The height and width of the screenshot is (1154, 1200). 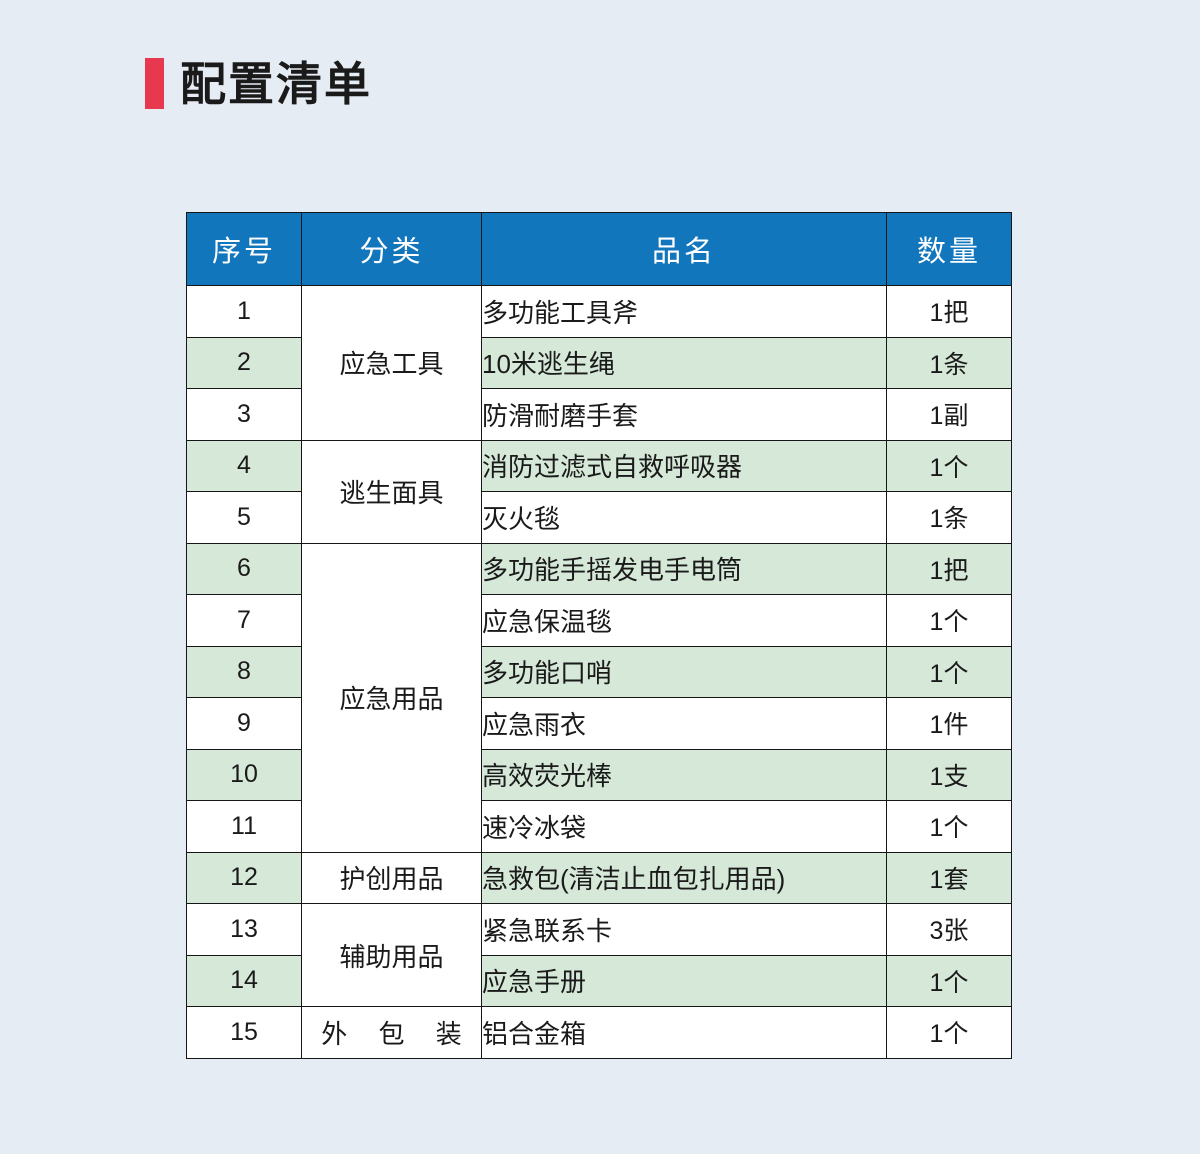 I want to click on column-header-index: 序号, so click(x=244, y=249).